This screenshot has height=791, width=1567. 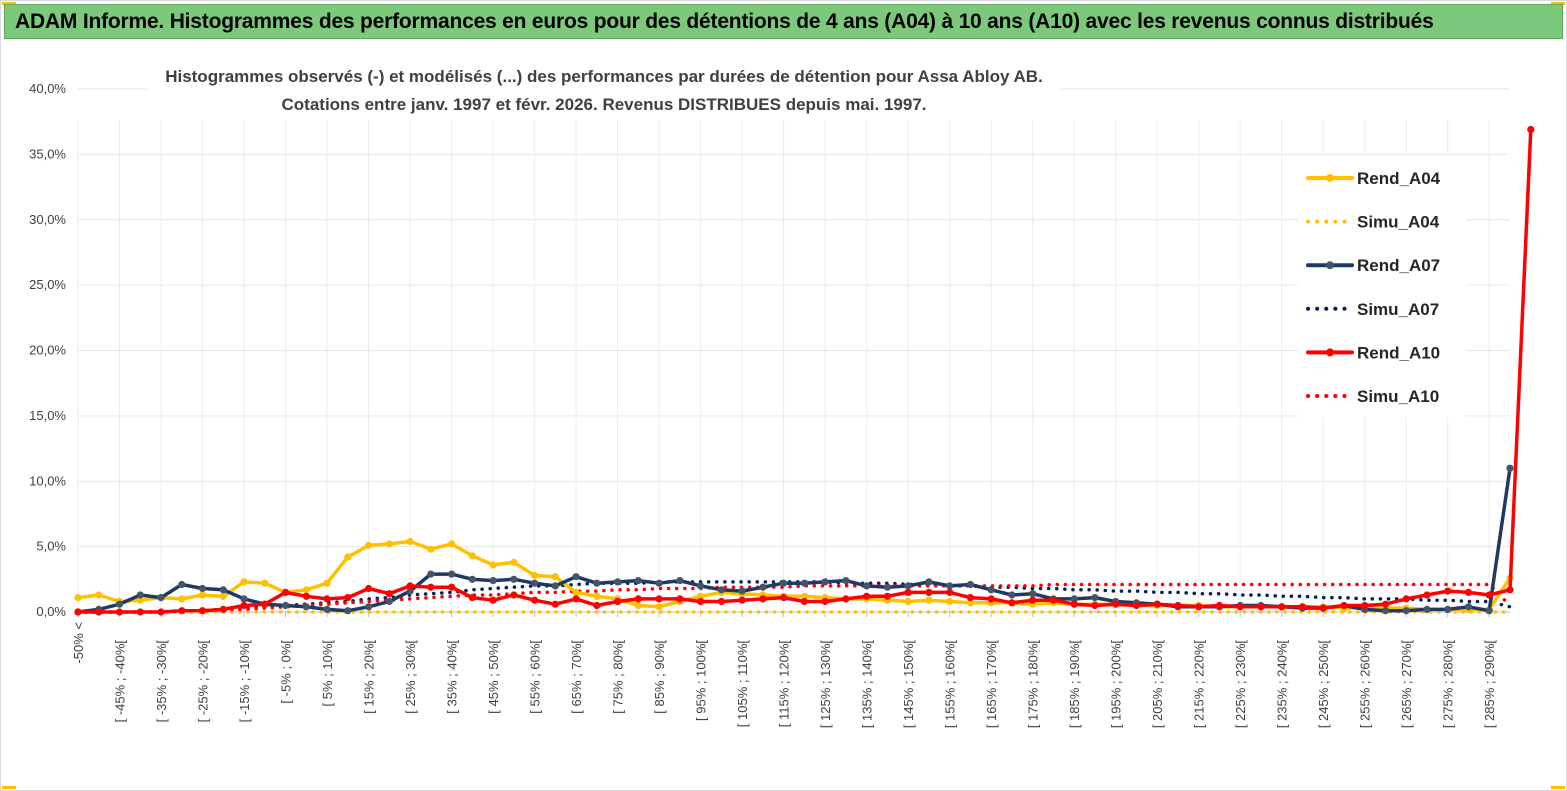 What do you see at coordinates (1116, 684) in the screenshot?
I see `x-tick-label: [ 195% ; 200%[` at bounding box center [1116, 684].